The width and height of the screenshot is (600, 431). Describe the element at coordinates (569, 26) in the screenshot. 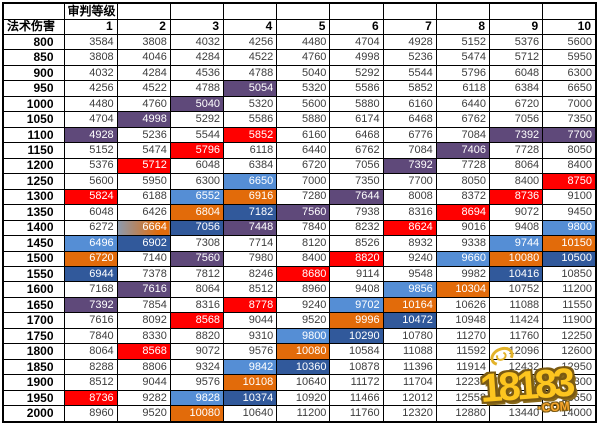

I see `column-header: 10` at that location.